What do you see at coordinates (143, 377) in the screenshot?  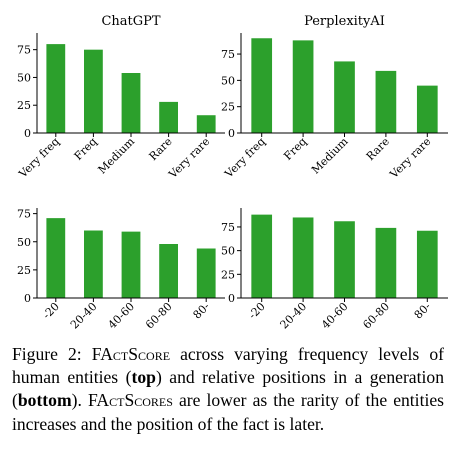 I see `caption-top: top` at bounding box center [143, 377].